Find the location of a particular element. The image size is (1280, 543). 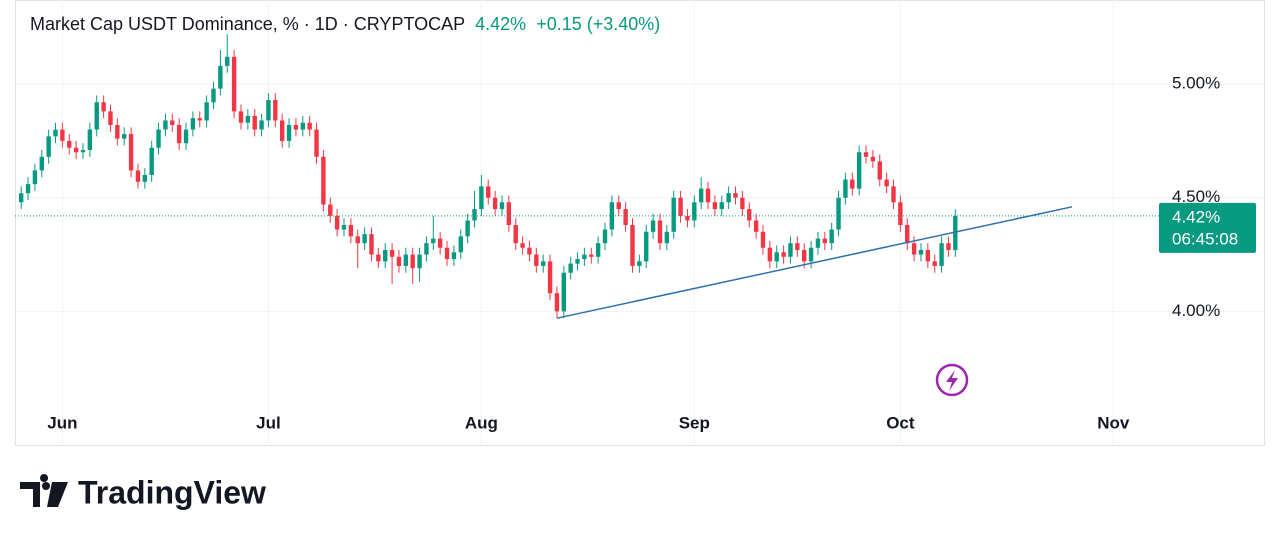

price-tag-value: 4.42% is located at coordinates (1196, 216).